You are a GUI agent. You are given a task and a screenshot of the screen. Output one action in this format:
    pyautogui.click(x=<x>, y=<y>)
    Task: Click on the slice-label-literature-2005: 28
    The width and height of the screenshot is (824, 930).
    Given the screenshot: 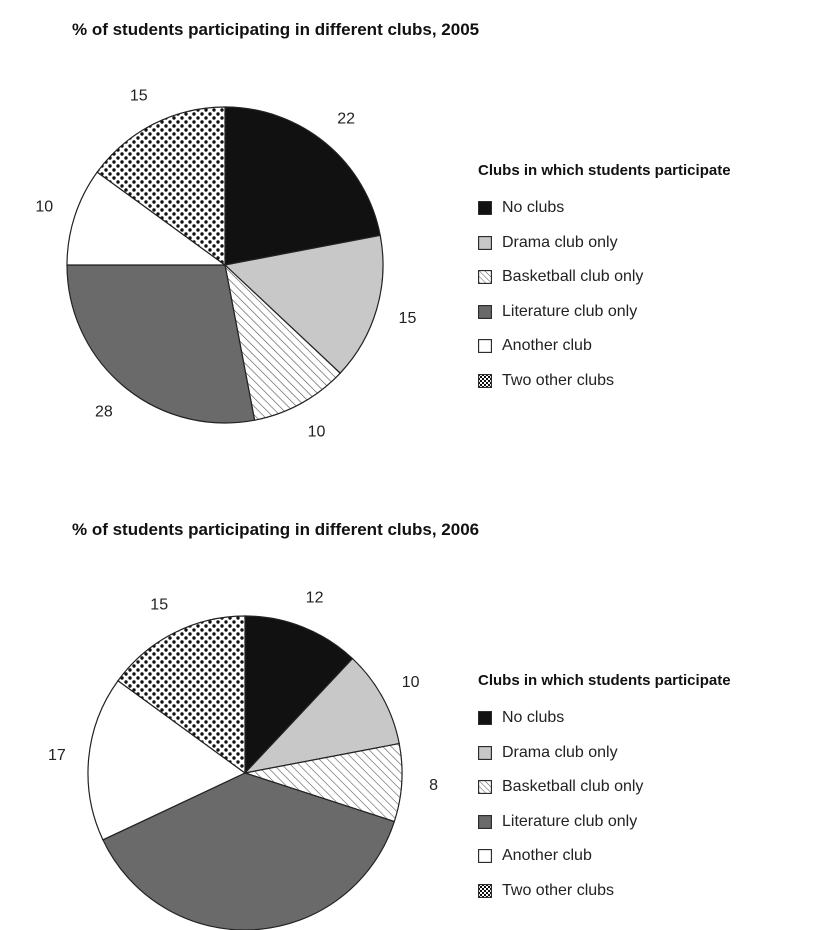 What is the action you would take?
    pyautogui.click(x=104, y=411)
    